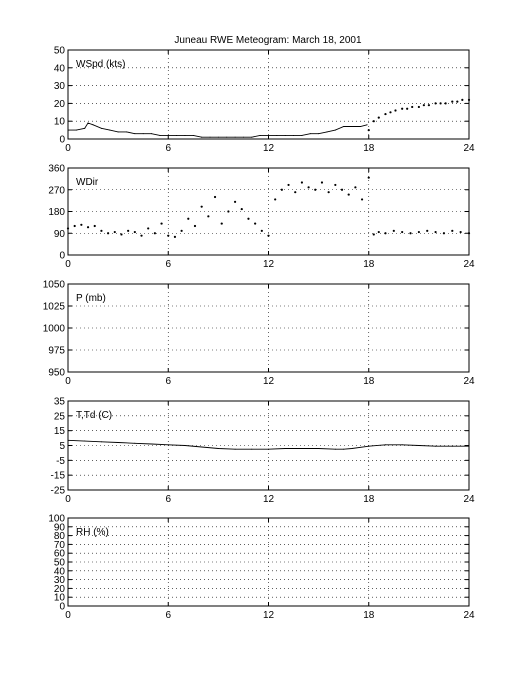 The height and width of the screenshot is (683, 520). What do you see at coordinates (56, 212) in the screenshot?
I see `y-tick-label: 180` at bounding box center [56, 212].